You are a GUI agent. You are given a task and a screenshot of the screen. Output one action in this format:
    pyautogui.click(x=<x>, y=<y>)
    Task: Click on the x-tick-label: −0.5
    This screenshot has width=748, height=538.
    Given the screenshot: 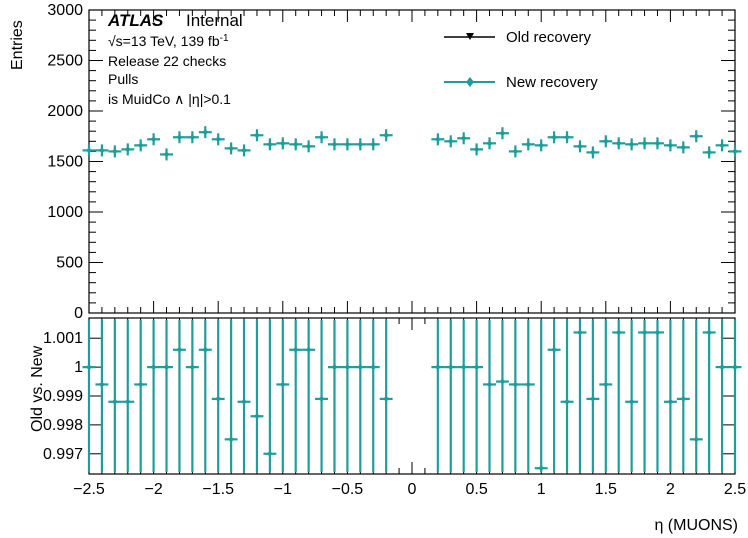 What is the action you would take?
    pyautogui.click(x=348, y=489)
    